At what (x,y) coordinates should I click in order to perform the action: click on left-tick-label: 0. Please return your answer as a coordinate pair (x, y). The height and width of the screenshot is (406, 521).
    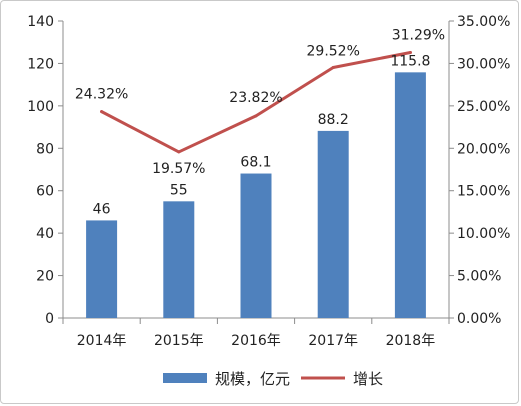
    Looking at the image, I should click on (49, 319).